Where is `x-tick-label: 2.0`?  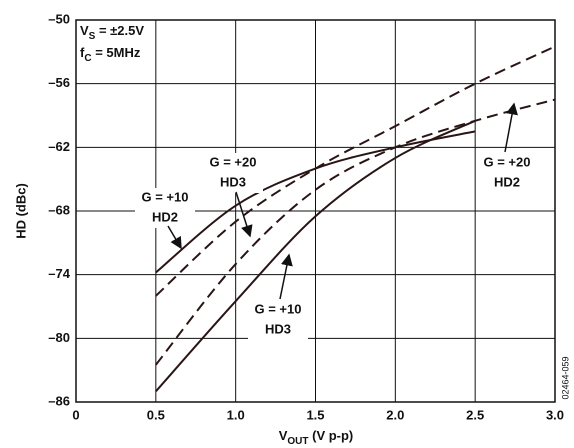 x-tick-label: 2.0 is located at coordinates (395, 414).